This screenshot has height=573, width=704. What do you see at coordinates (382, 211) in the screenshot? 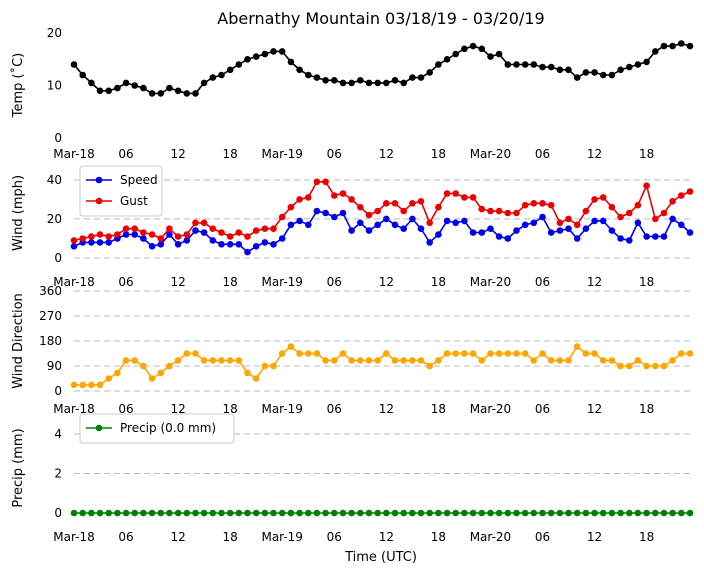
I see `series-line-wind-gust` at bounding box center [382, 211].